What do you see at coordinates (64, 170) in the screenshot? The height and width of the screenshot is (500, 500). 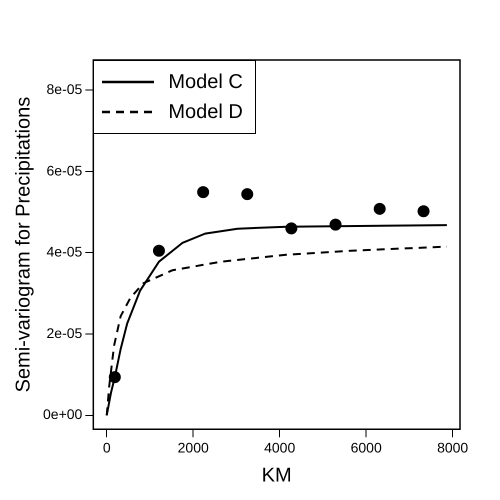 I see `y-tick-label: 6e-05` at bounding box center [64, 170].